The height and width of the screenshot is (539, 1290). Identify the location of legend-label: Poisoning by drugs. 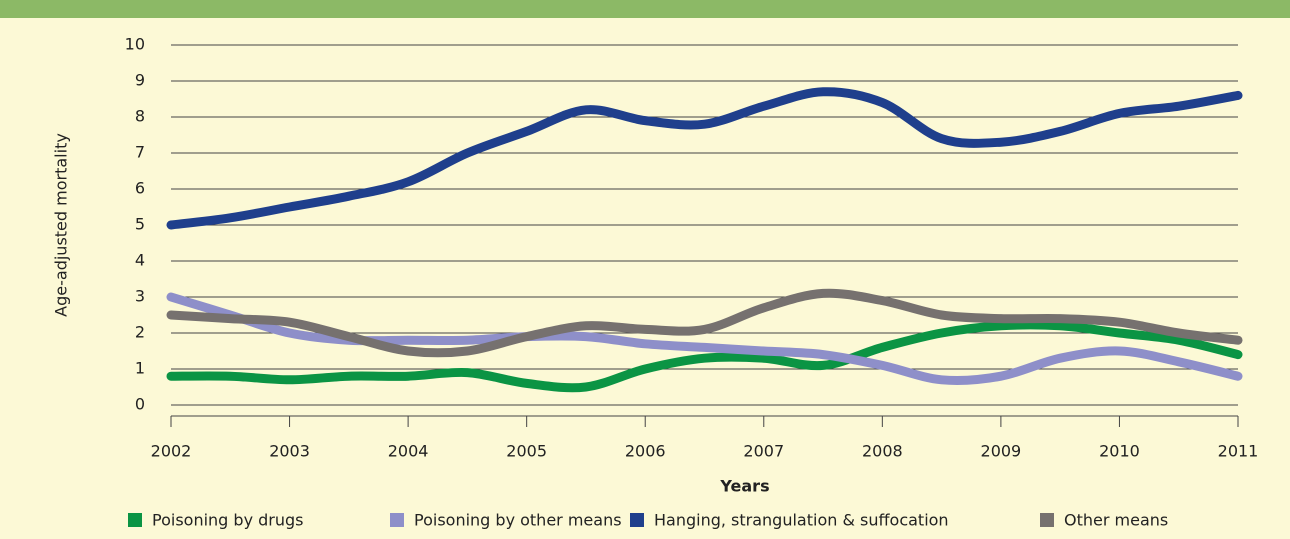
(227, 520).